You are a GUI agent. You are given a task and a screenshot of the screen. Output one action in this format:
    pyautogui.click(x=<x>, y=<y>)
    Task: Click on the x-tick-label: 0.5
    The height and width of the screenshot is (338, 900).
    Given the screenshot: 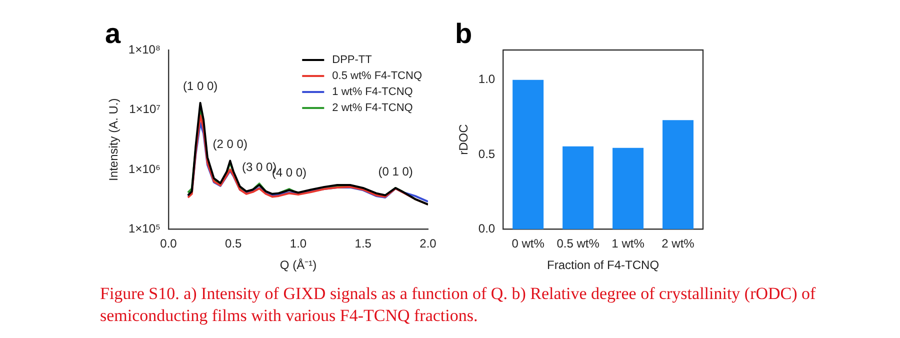 What is the action you would take?
    pyautogui.click(x=233, y=243)
    